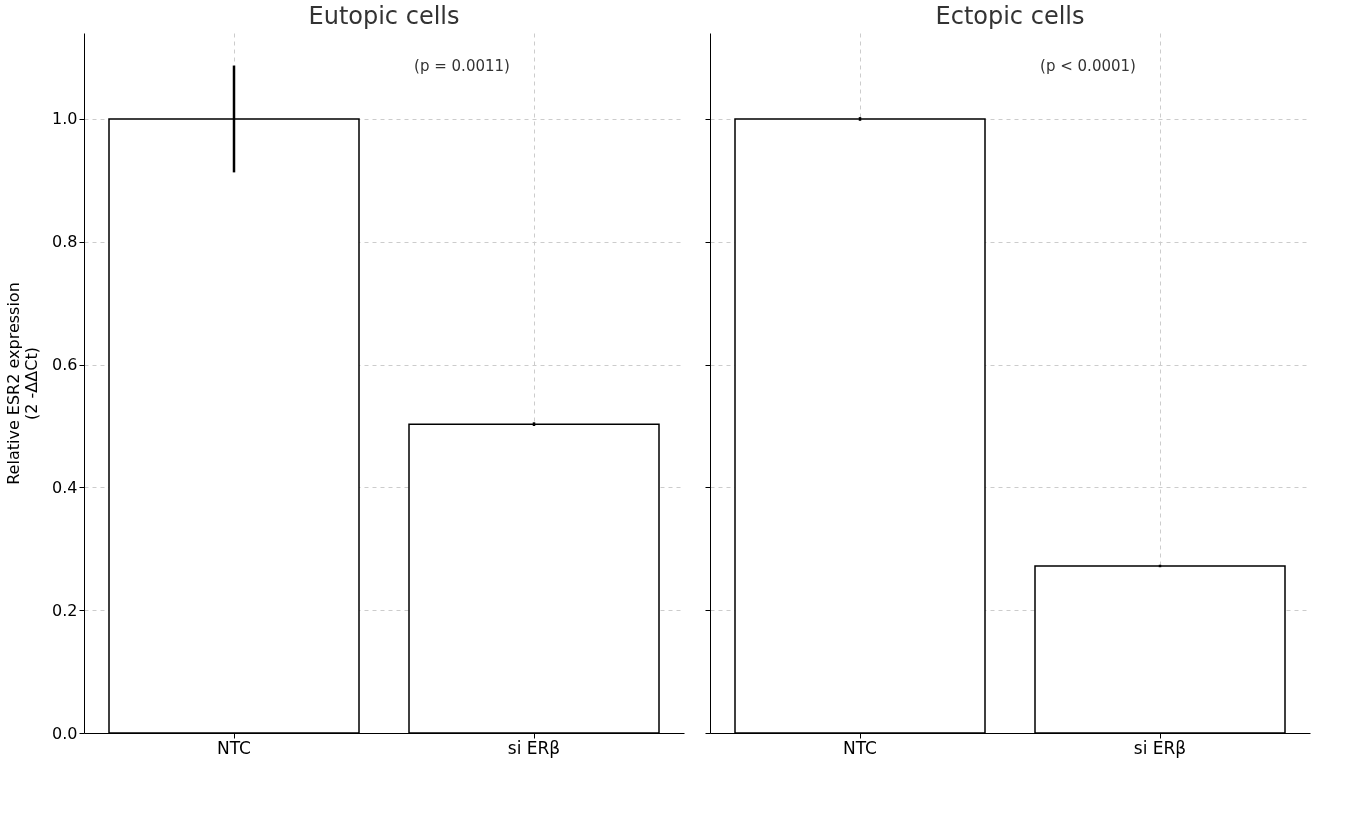 This screenshot has height=825, width=1370. I want to click on annotation: (p < 0.0001), so click(1088, 66).